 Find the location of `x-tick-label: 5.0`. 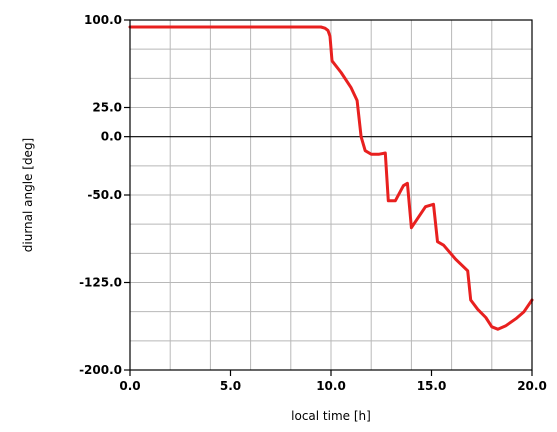

x-tick-label: 5.0 is located at coordinates (230, 386).